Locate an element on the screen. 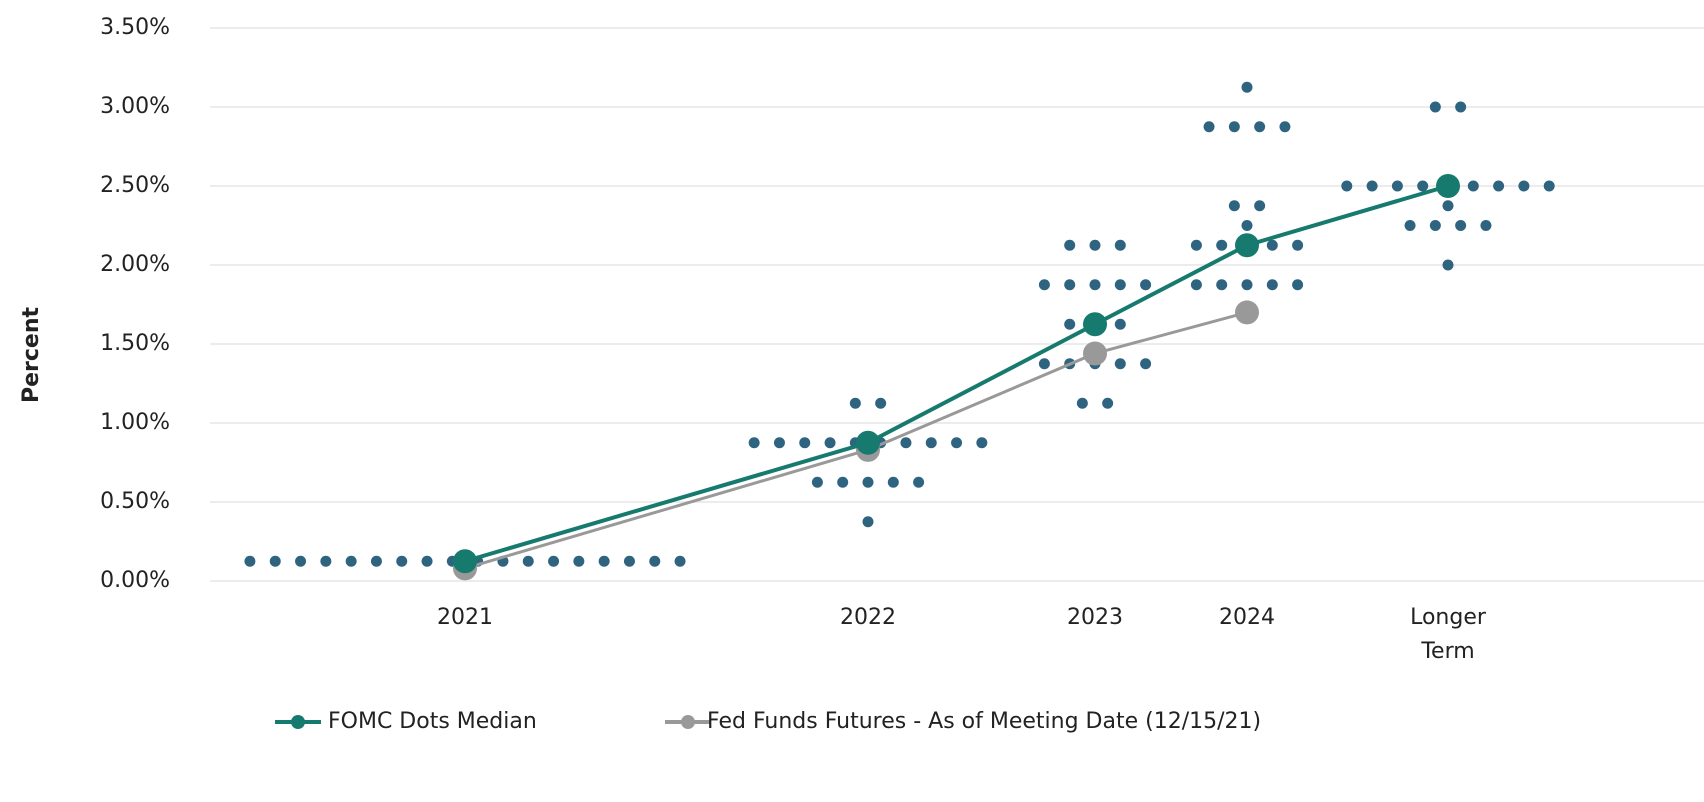 The width and height of the screenshot is (1704, 802). x-tick-label: 2021 is located at coordinates (465, 617).